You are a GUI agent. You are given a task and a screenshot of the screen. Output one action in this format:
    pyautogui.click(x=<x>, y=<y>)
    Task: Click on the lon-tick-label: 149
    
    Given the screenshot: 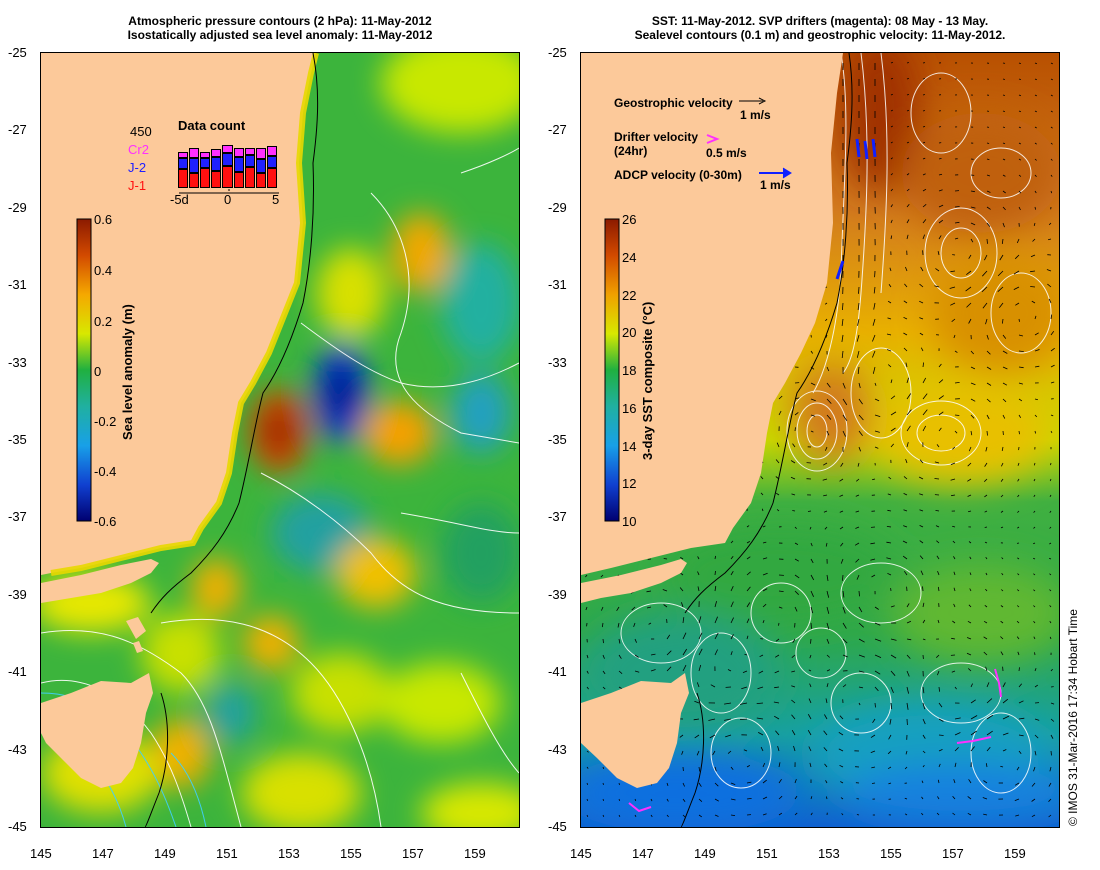 What is the action you would take?
    pyautogui.click(x=165, y=853)
    